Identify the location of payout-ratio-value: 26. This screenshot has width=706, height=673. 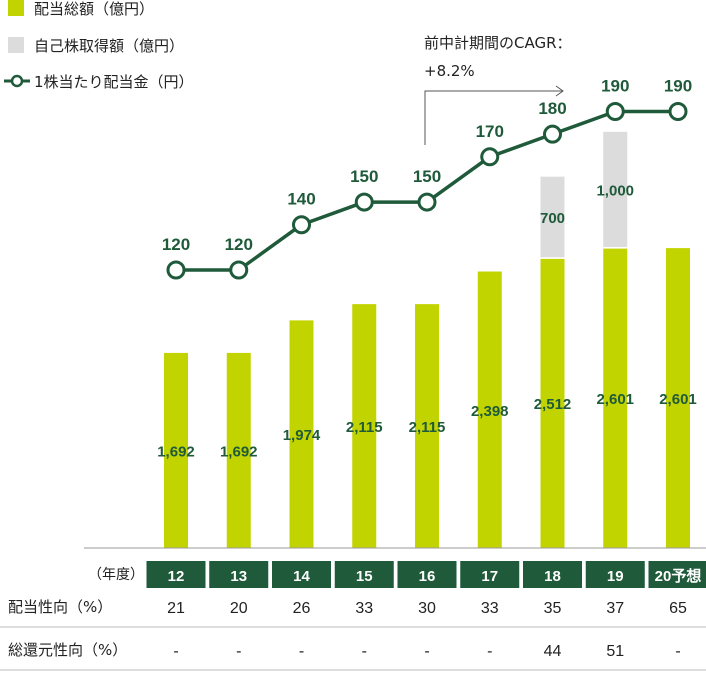
(302, 608).